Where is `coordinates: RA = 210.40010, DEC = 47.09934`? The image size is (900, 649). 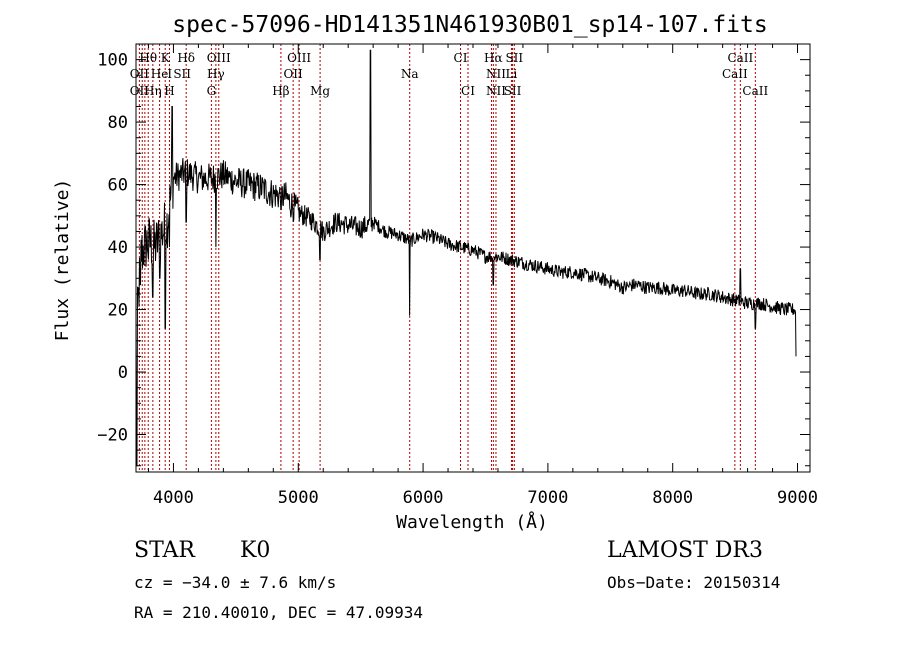 coordinates: RA = 210.40010, DEC = 47.09934 is located at coordinates (278, 612).